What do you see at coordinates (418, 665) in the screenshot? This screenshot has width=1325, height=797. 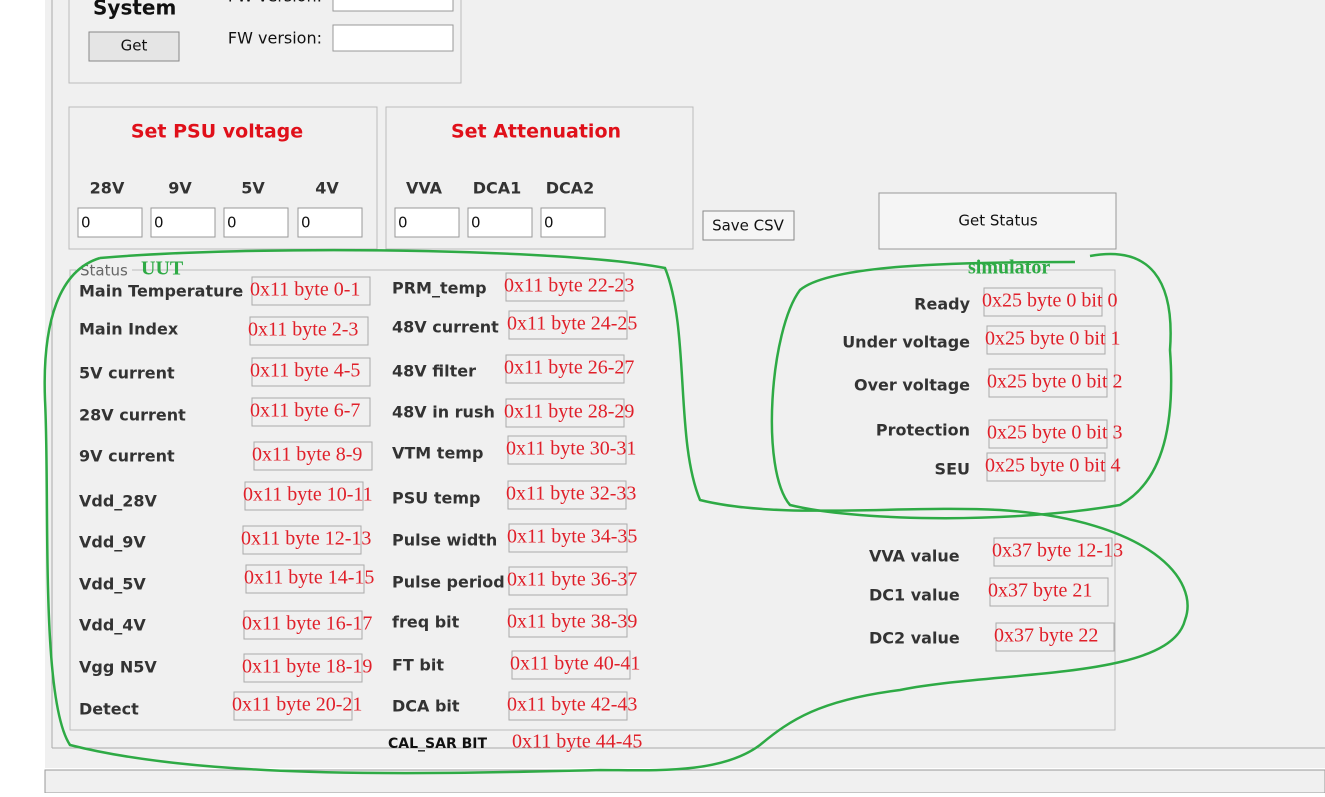 I see `status-label: FT bit` at bounding box center [418, 665].